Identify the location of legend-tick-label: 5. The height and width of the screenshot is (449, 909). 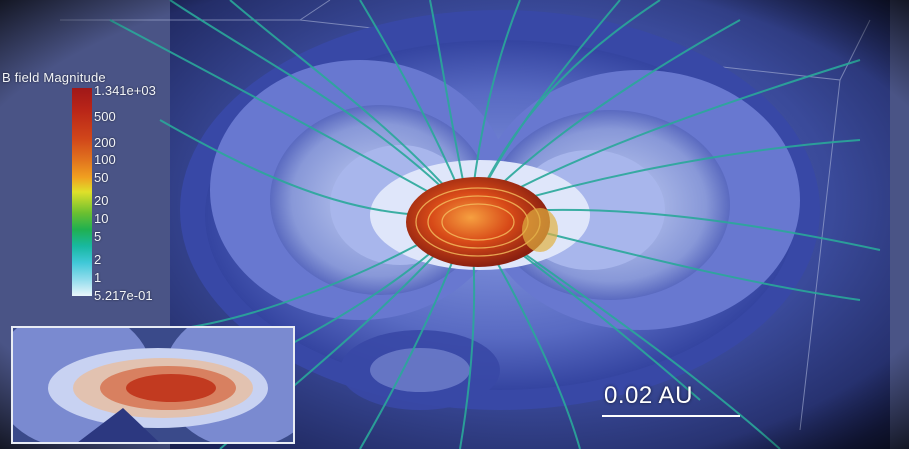
(98, 236).